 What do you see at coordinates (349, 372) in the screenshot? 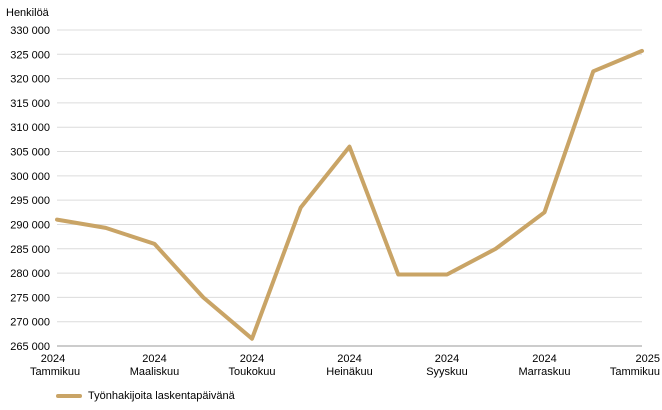
I see `x-tick-month: Heinäkuu` at bounding box center [349, 372].